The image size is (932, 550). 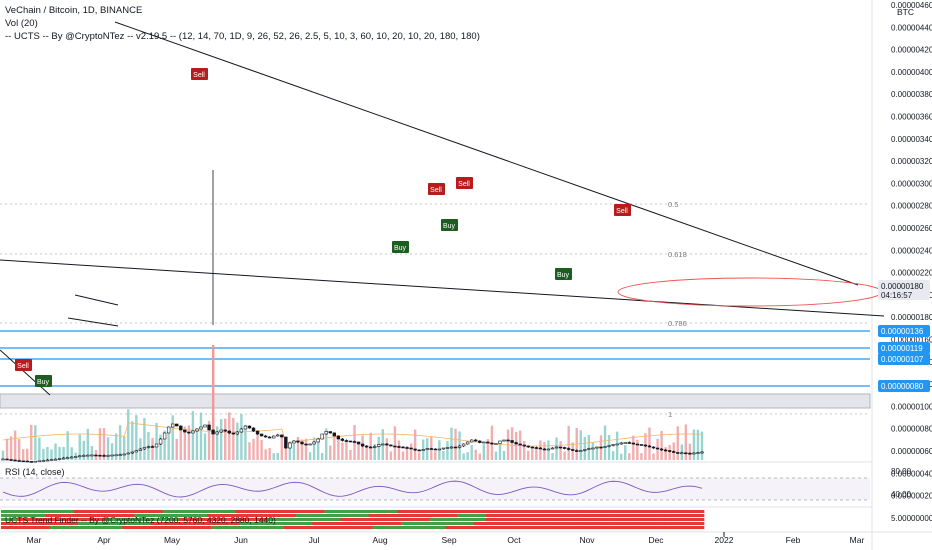 What do you see at coordinates (911, 451) in the screenshot?
I see `price-tick-label: 0.00000060` at bounding box center [911, 451].